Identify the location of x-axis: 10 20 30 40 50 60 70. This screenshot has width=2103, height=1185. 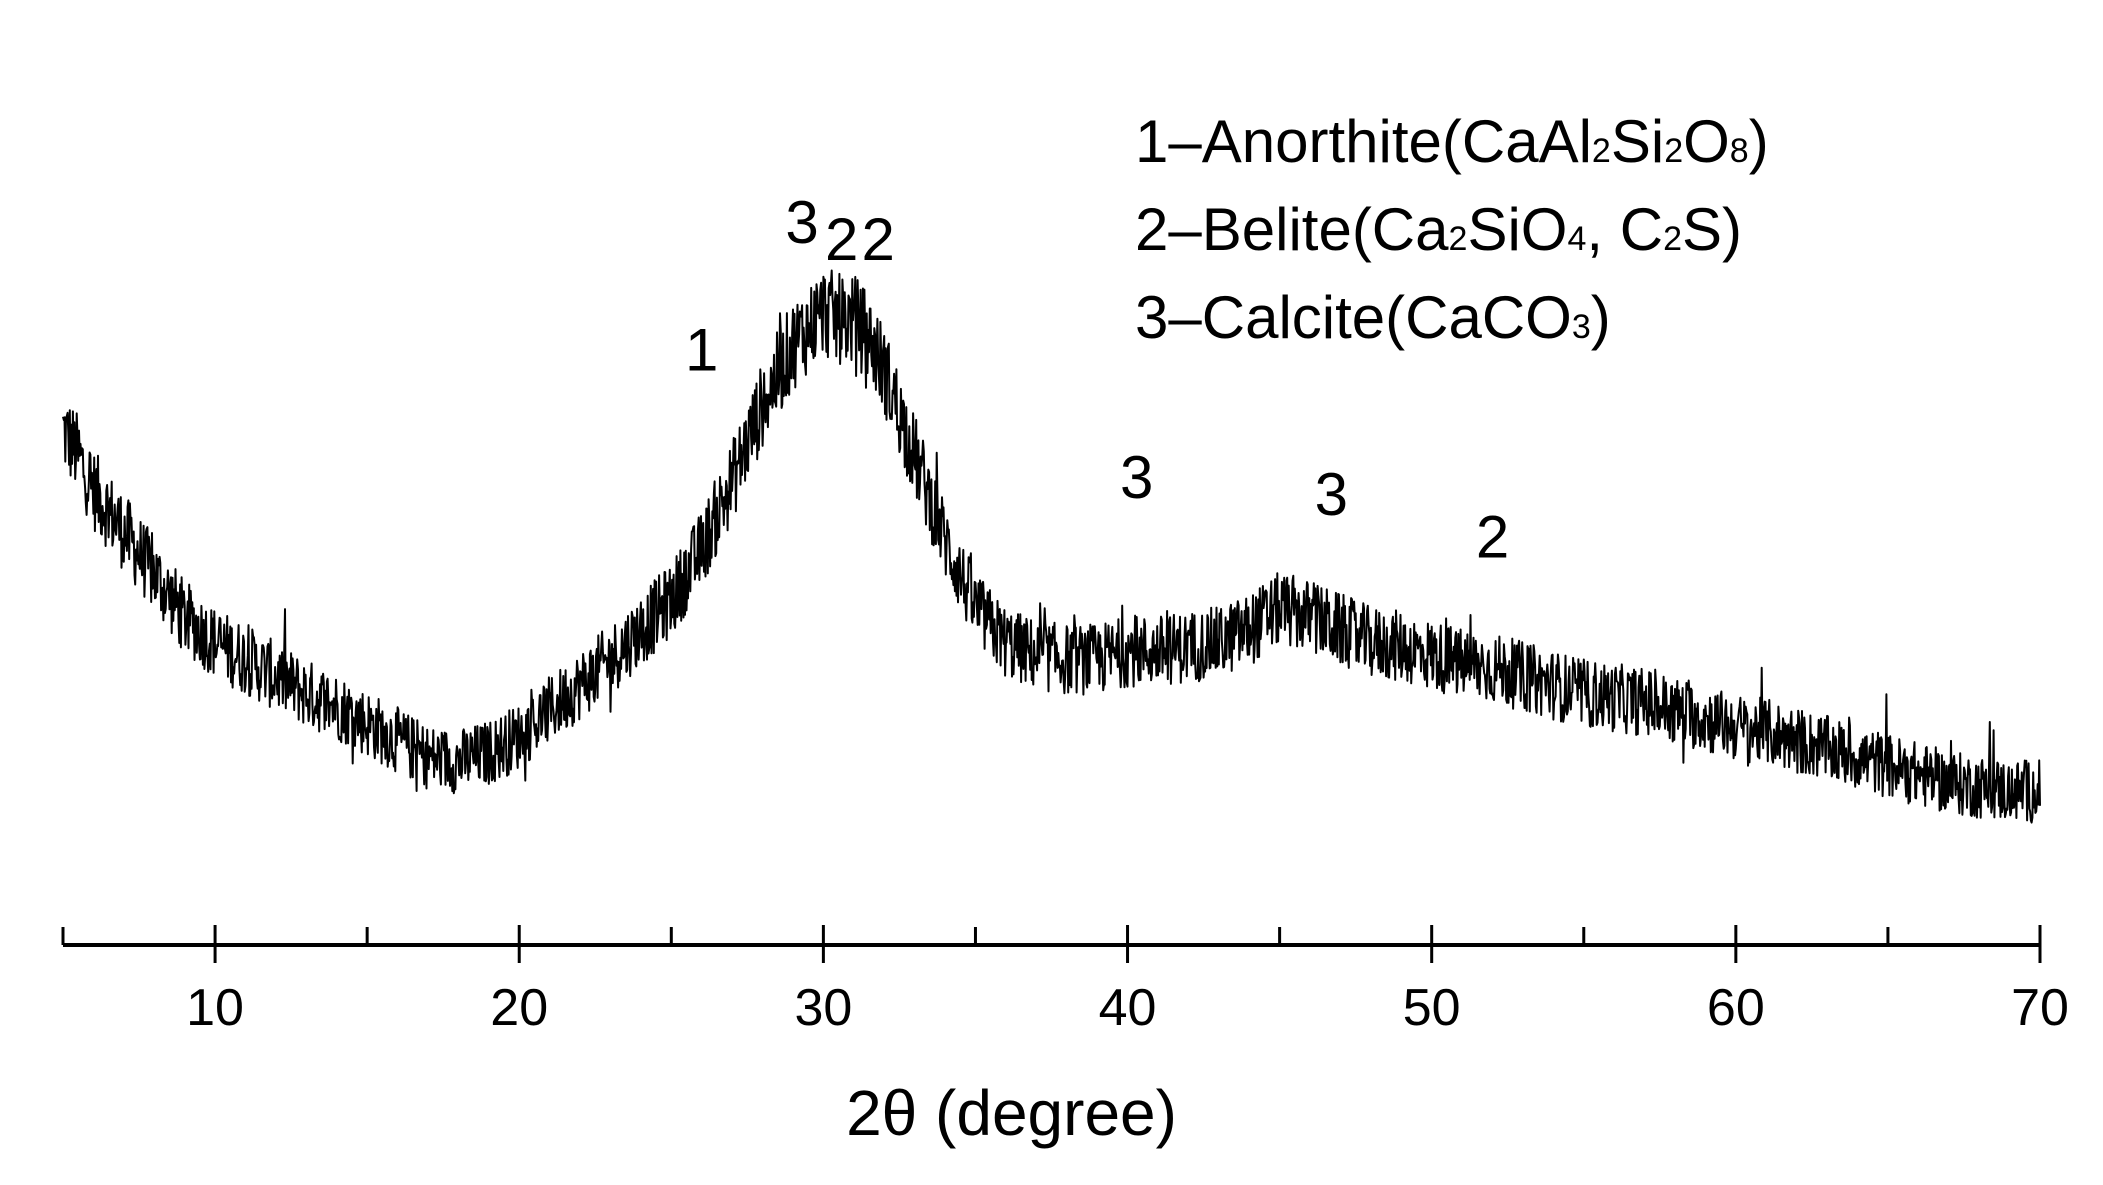
(1065, 981).